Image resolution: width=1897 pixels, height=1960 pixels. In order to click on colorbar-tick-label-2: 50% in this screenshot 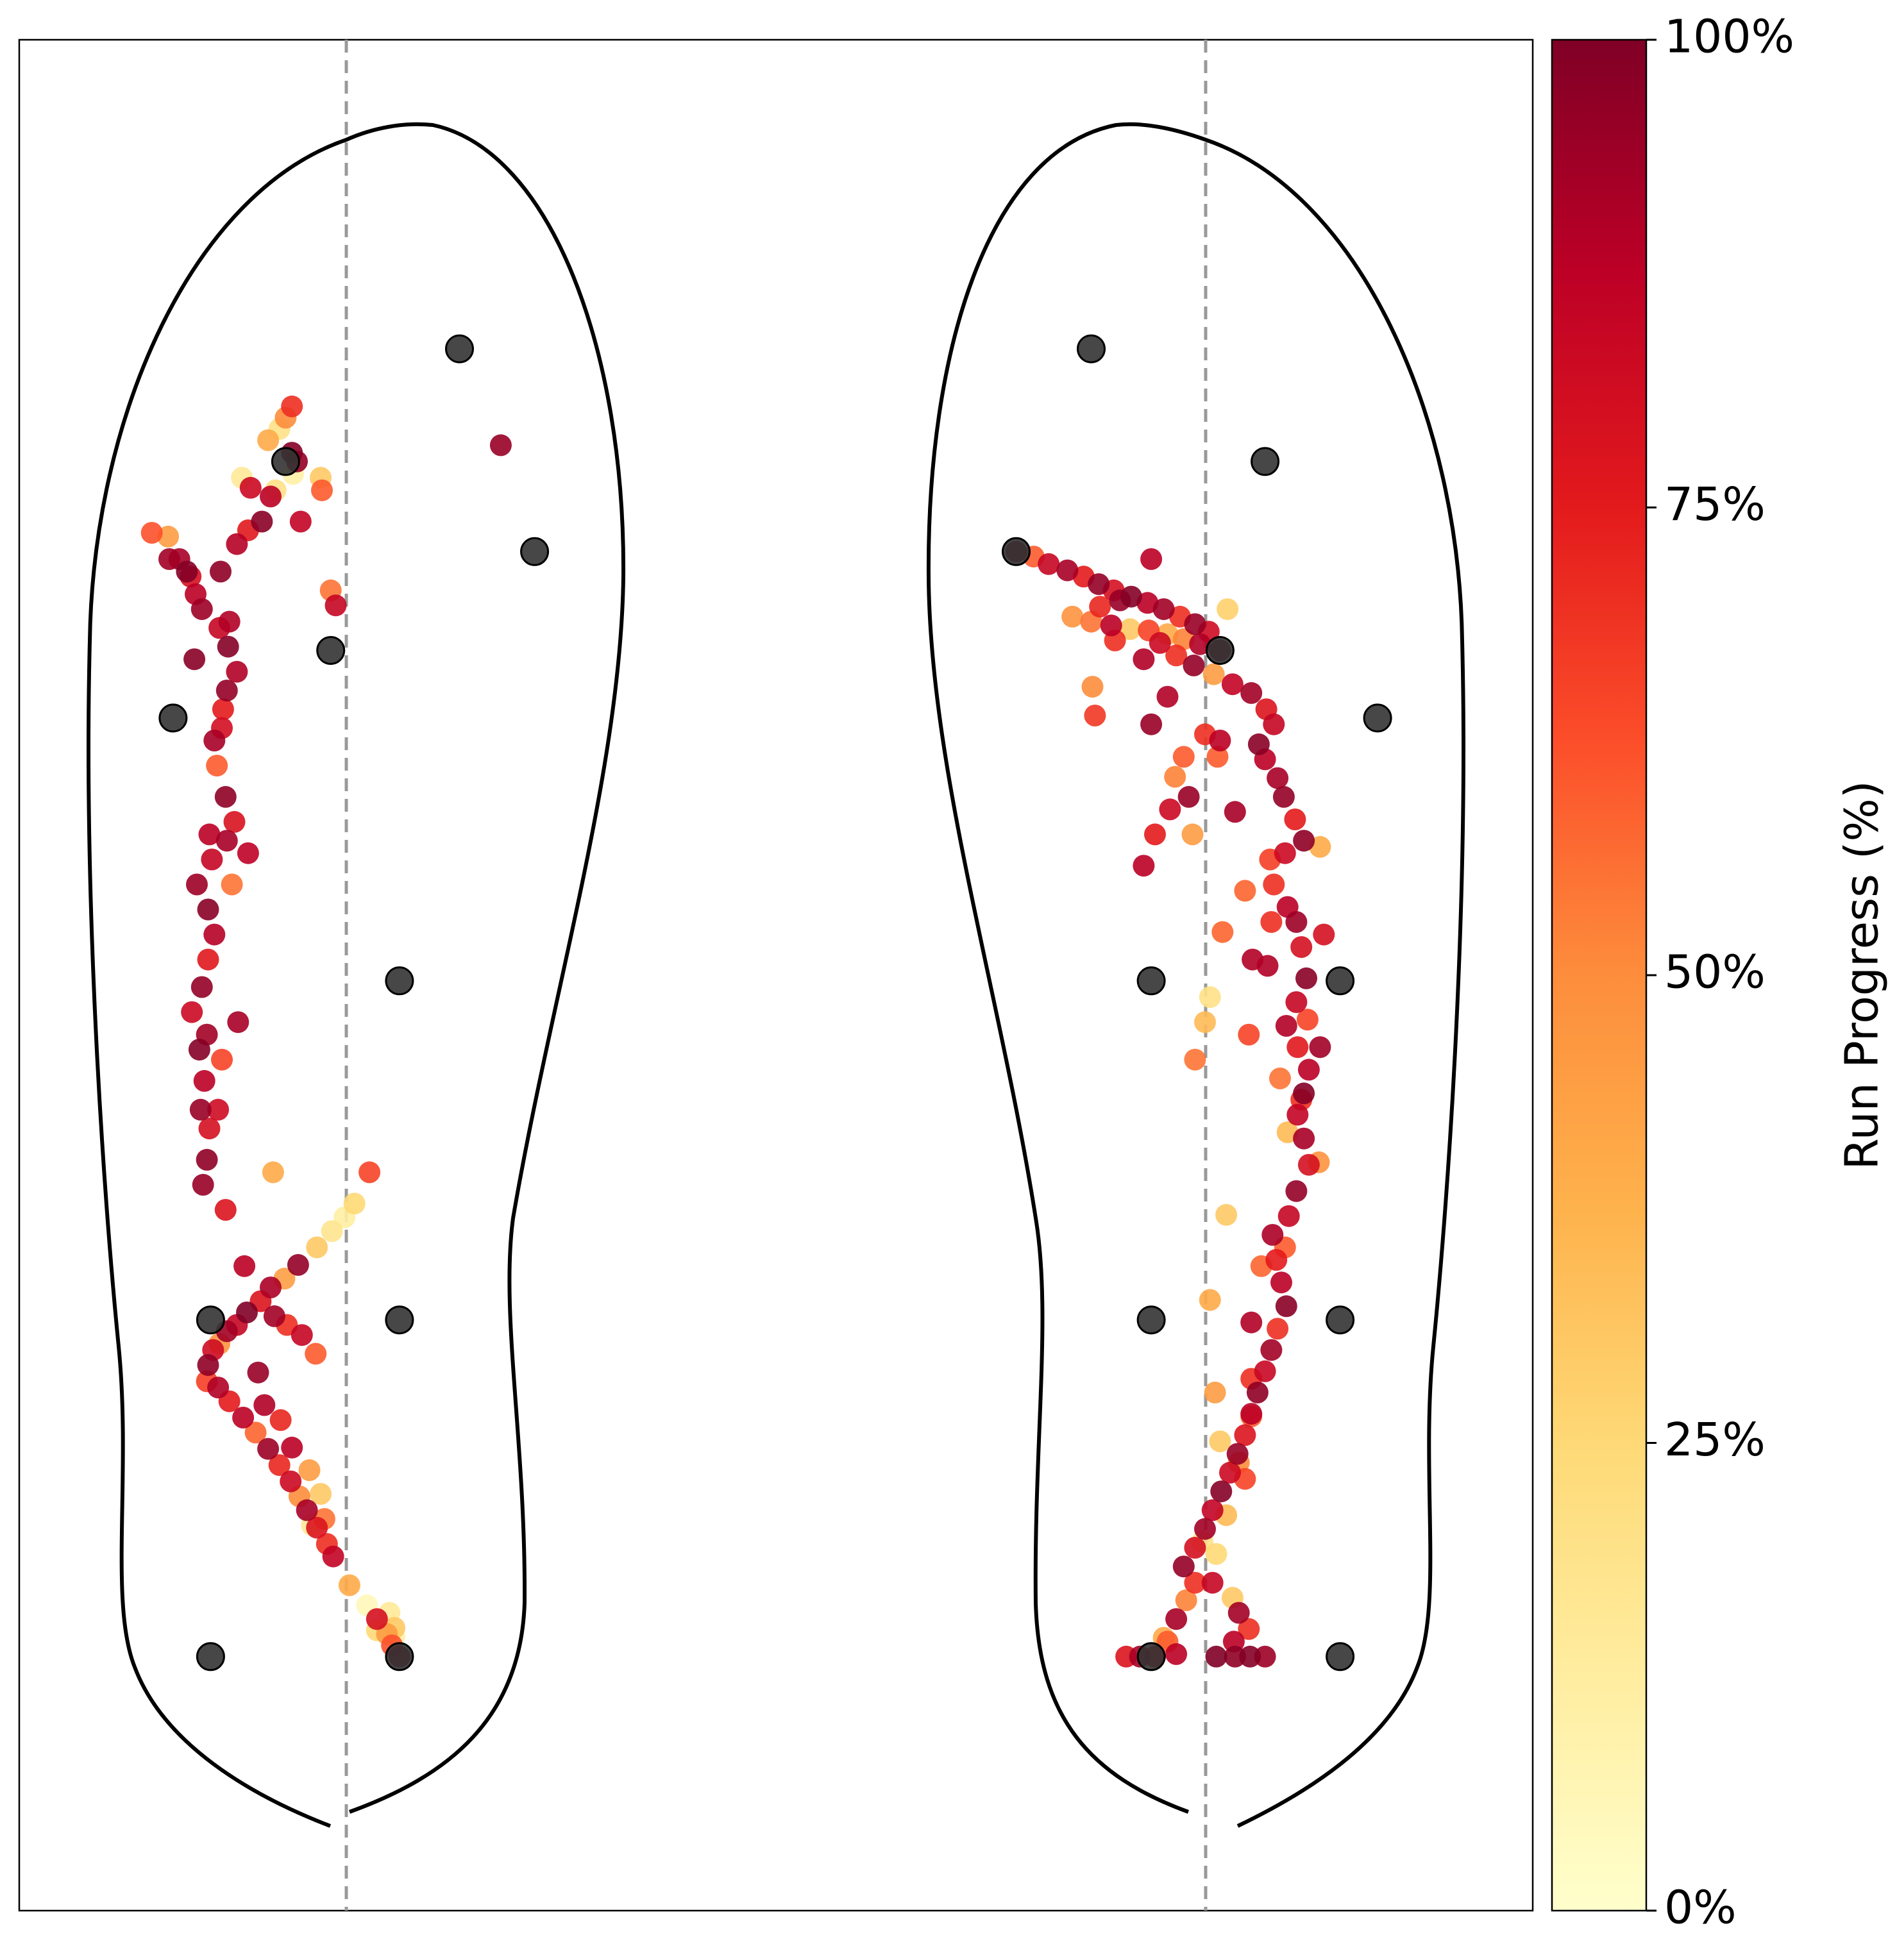, I will do `click(1715, 972)`.